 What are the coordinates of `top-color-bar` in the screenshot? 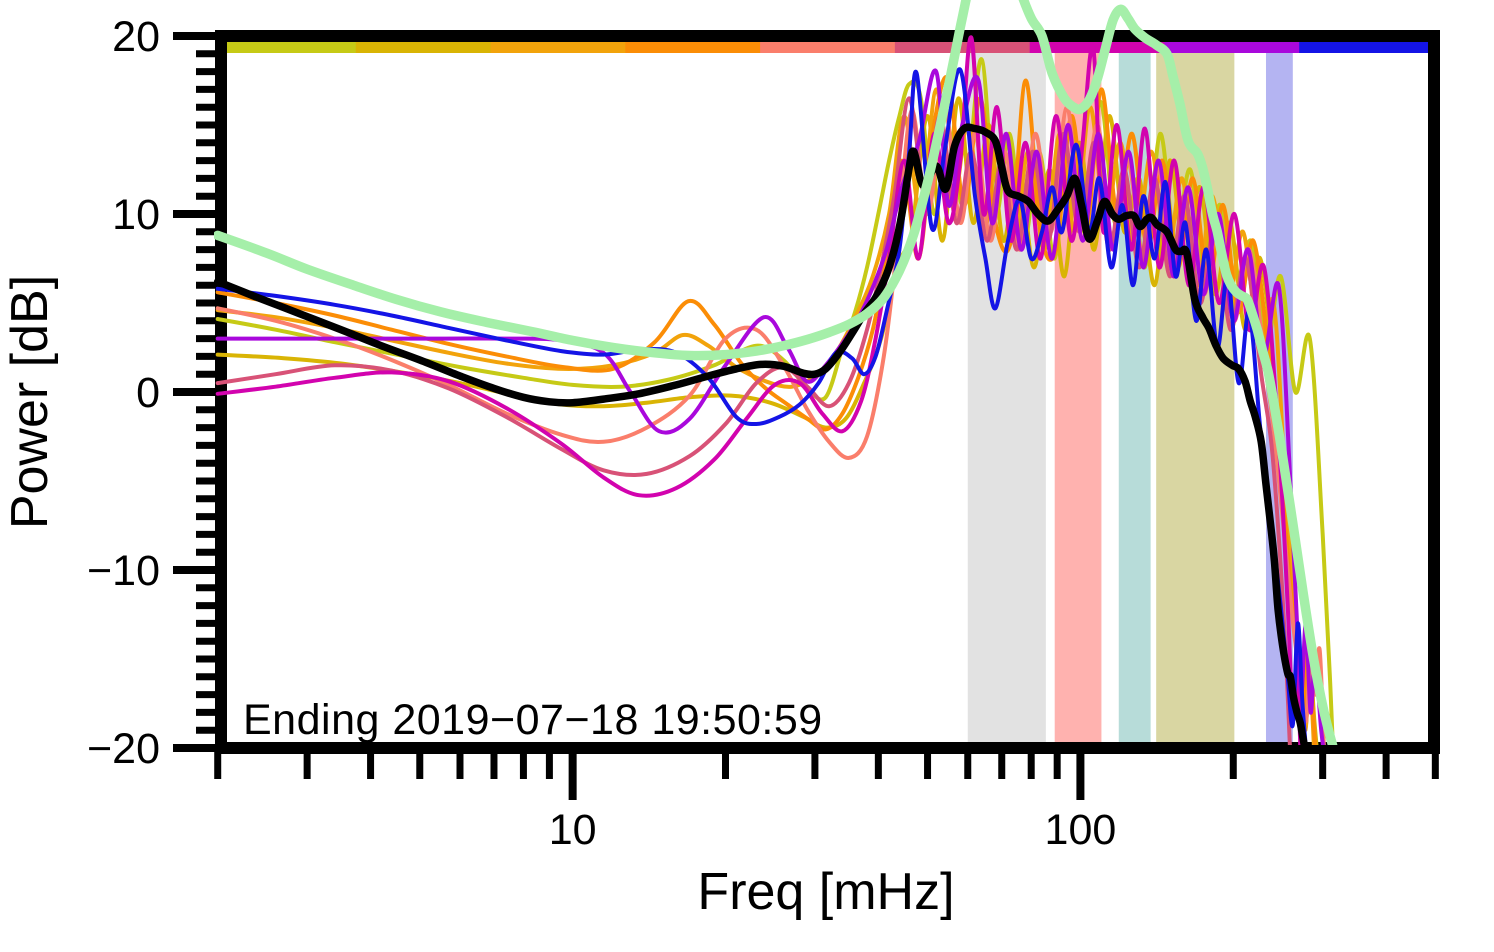 It's located at (828, 47).